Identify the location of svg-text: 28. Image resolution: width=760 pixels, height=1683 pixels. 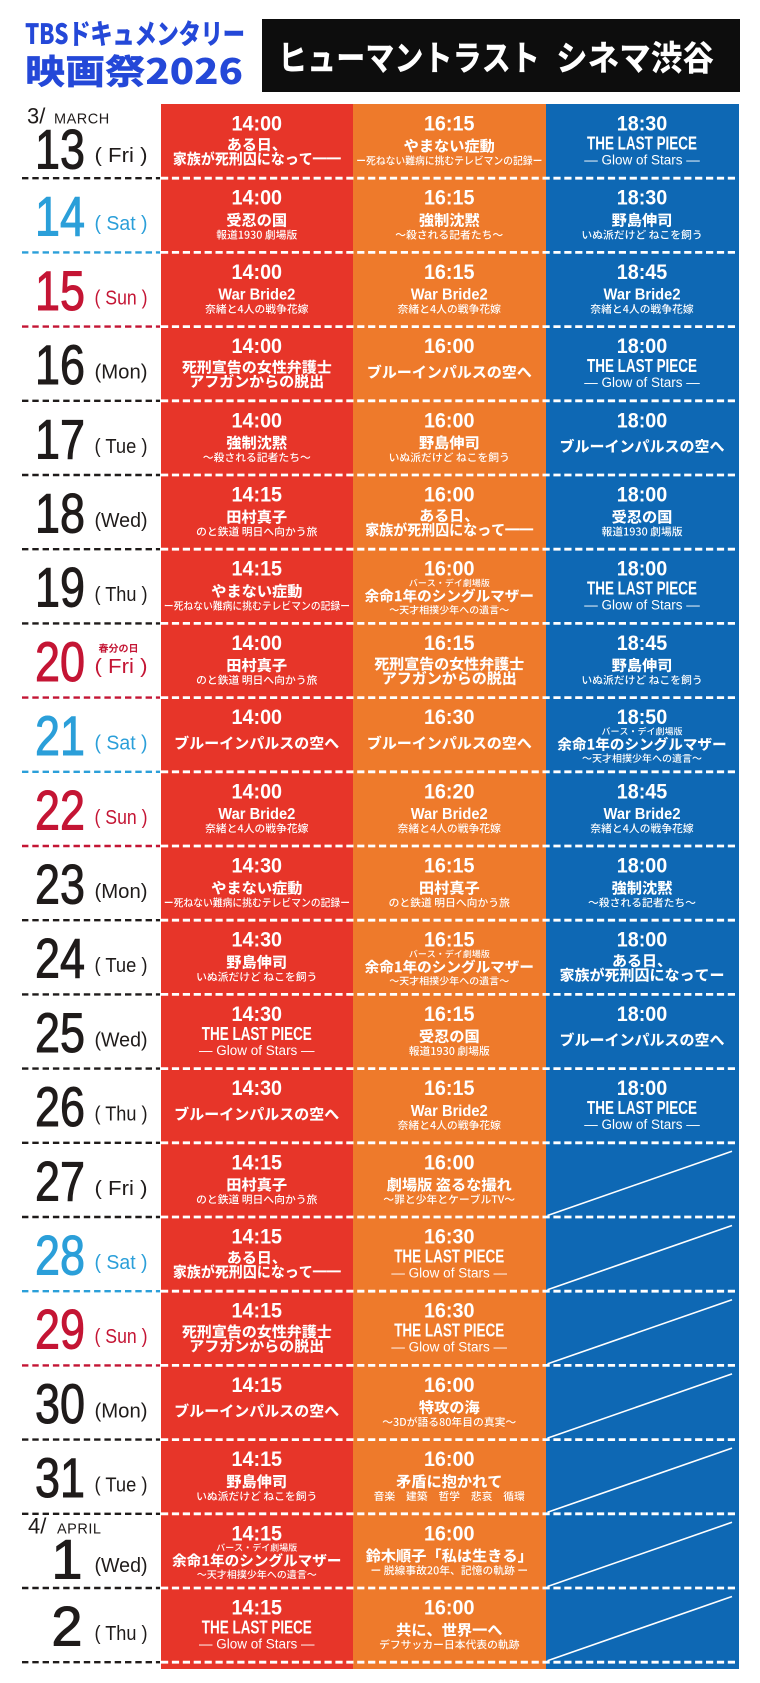
(60, 1255).